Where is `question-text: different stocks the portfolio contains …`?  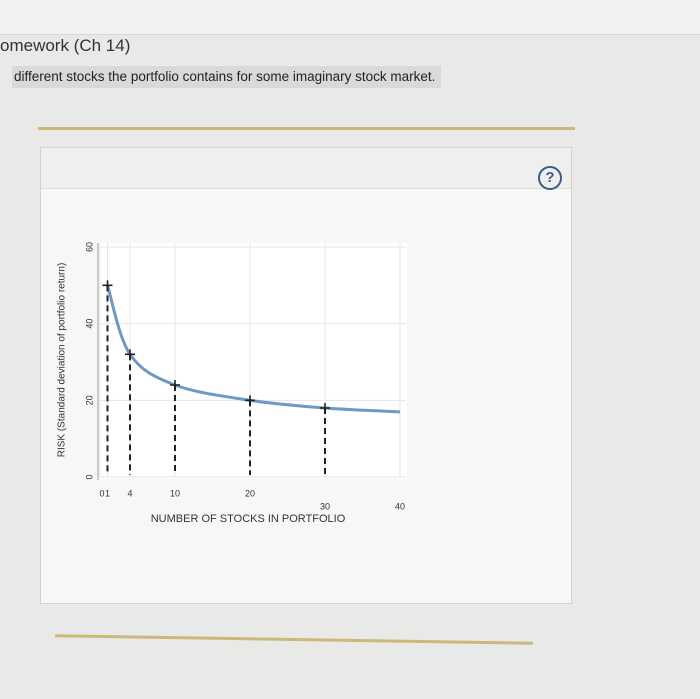 question-text: different stocks the portfolio contains … is located at coordinates (227, 77).